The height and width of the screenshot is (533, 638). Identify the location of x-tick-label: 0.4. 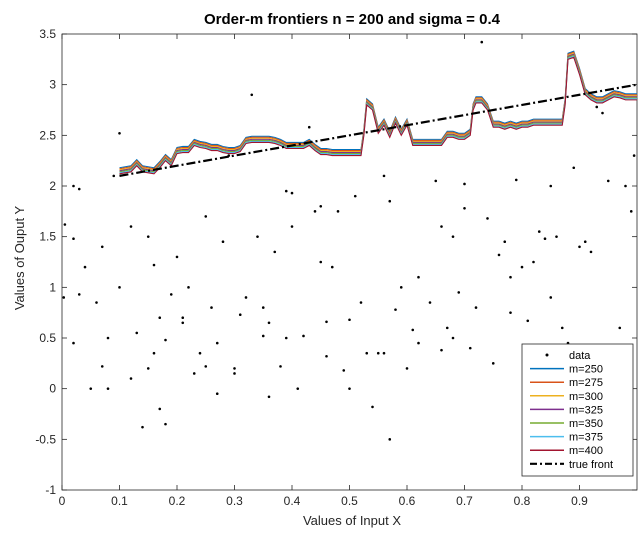
(292, 501).